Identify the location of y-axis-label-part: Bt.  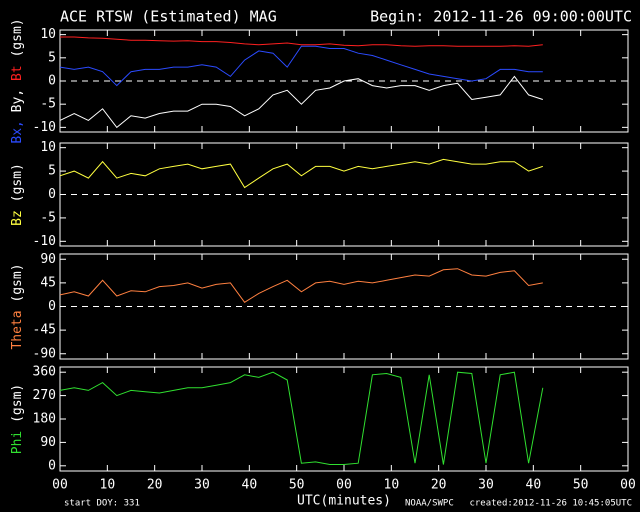
(17, 73).